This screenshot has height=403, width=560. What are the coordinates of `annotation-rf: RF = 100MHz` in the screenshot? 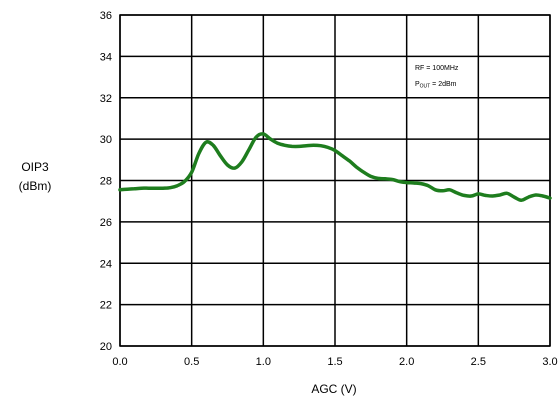 It's located at (437, 68).